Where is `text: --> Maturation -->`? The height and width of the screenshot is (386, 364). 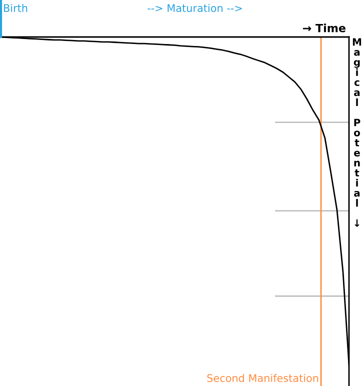 text: --> Maturation --> is located at coordinates (195, 8).